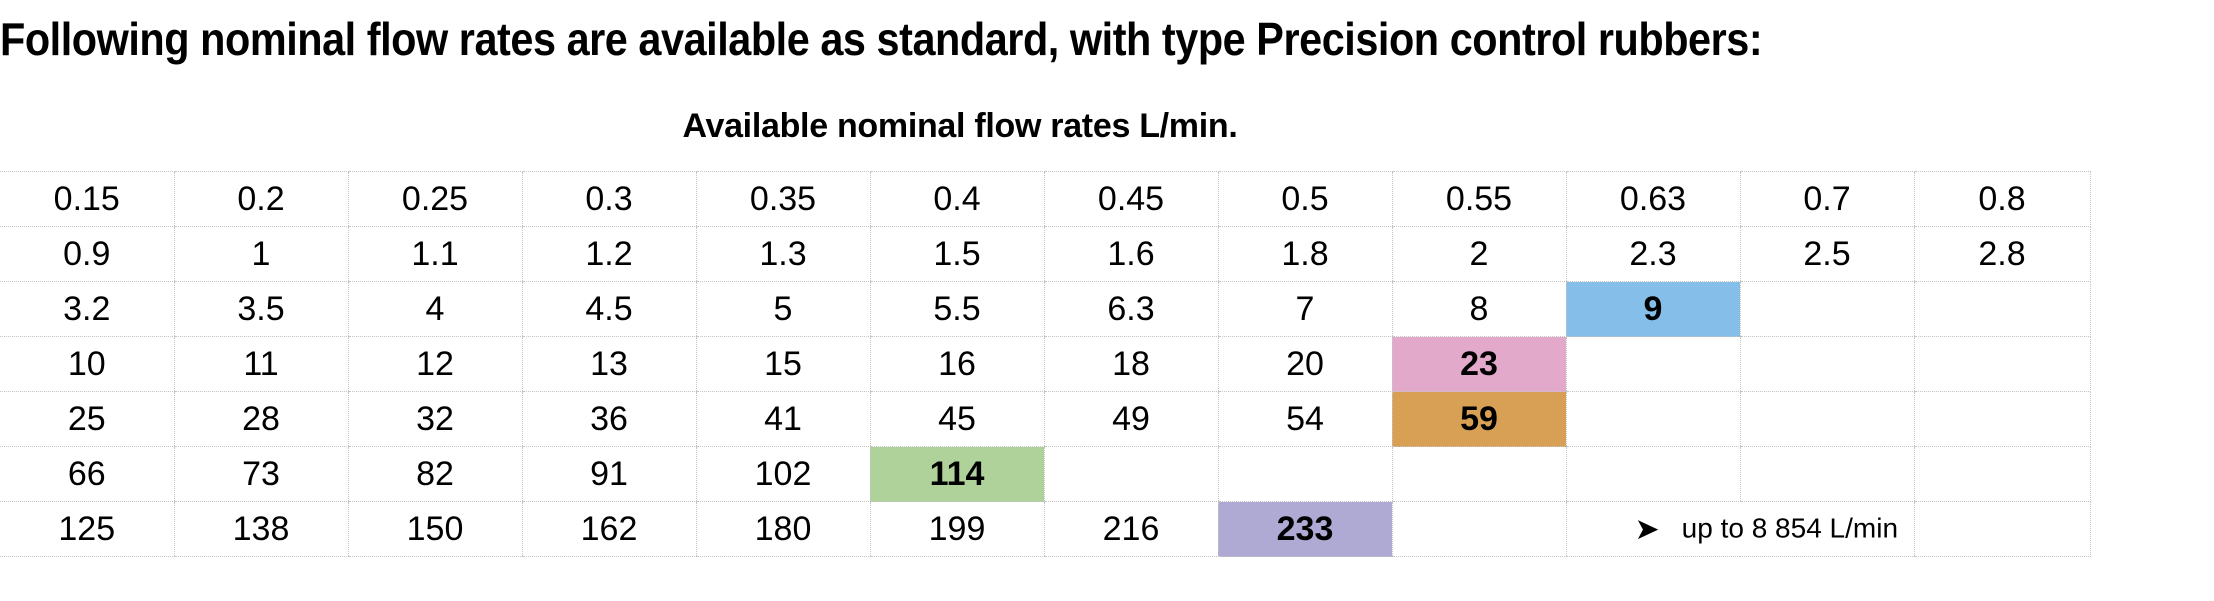  What do you see at coordinates (260, 419) in the screenshot?
I see `flow-rate-cell: 28` at bounding box center [260, 419].